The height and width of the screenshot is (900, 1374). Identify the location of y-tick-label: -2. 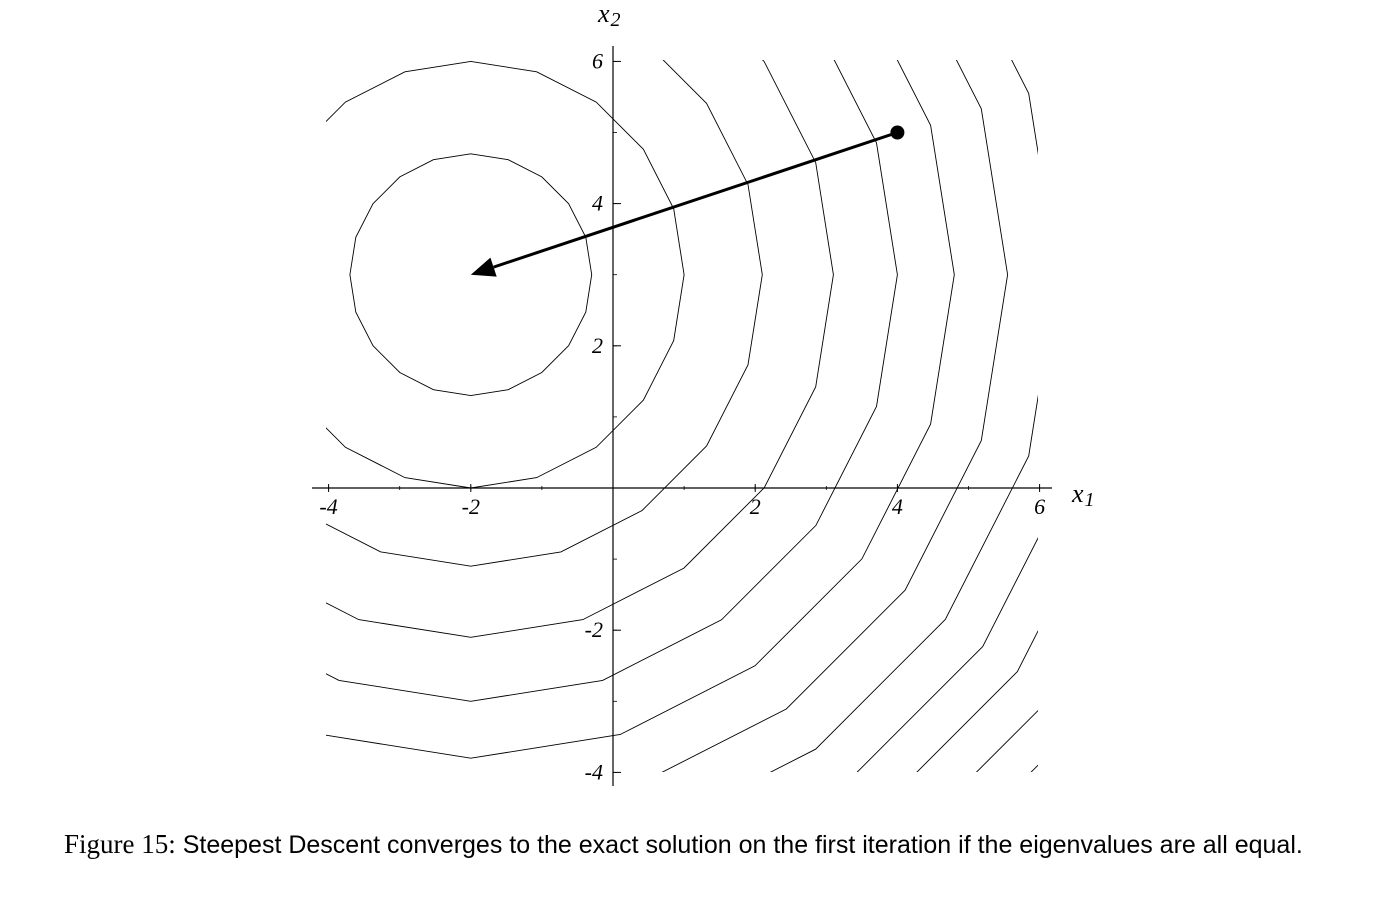
(594, 629).